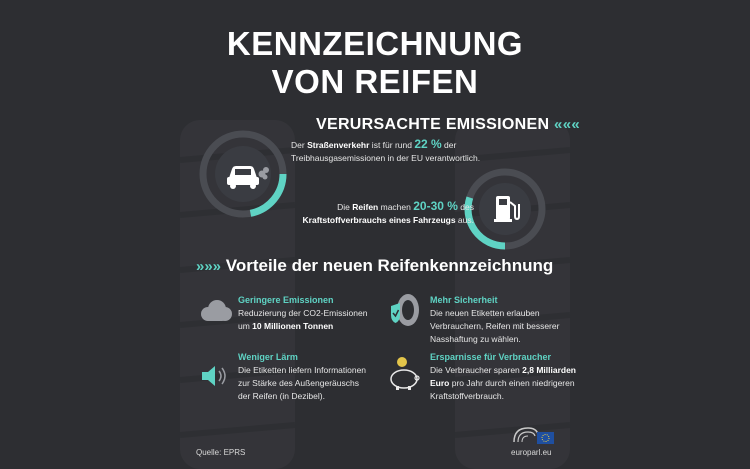 The height and width of the screenshot is (469, 750). What do you see at coordinates (405, 310) in the screenshot?
I see `tyre-shield-icon` at bounding box center [405, 310].